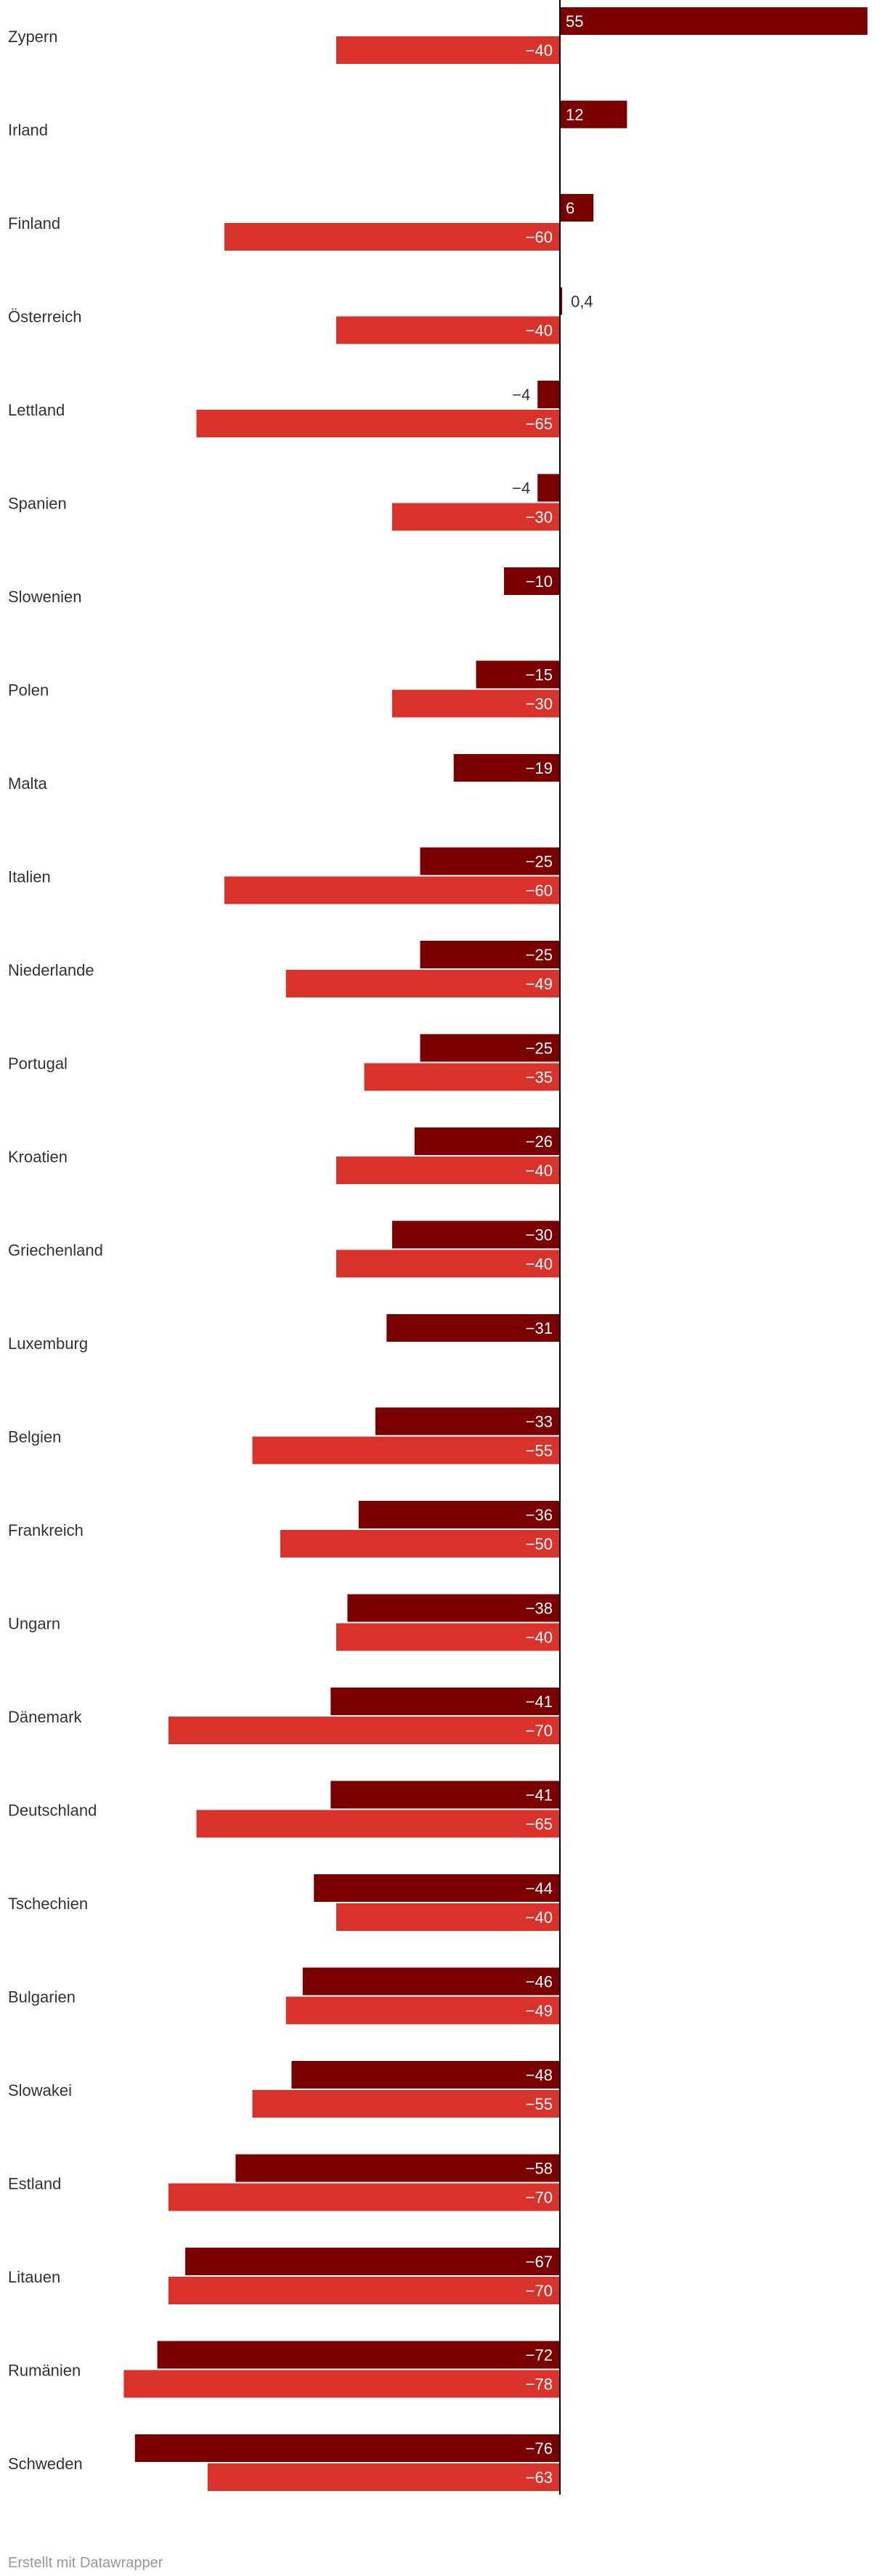  Describe the element at coordinates (34, 2184) in the screenshot. I see `category-label: Estland` at that location.